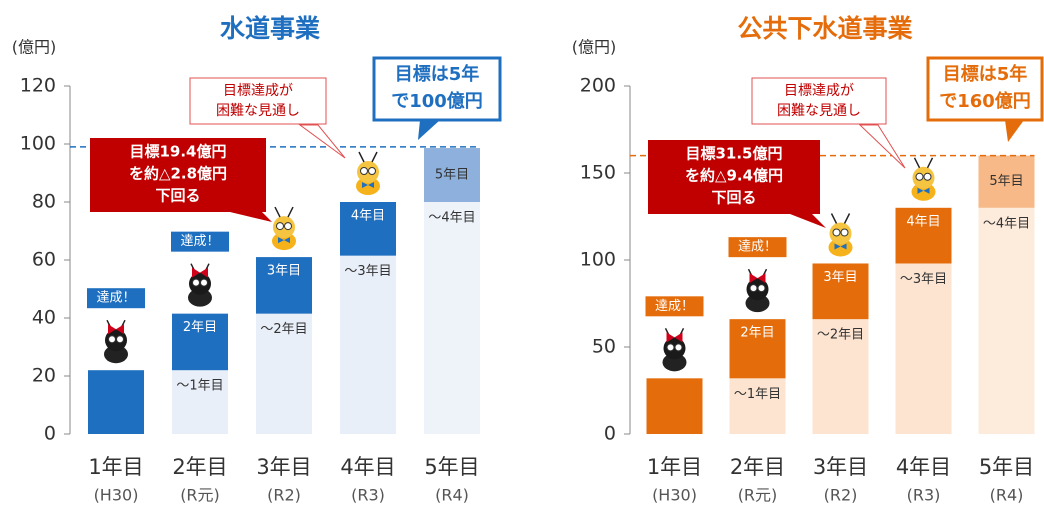  I want to click on segment-label: ～2年目, so click(840, 335).